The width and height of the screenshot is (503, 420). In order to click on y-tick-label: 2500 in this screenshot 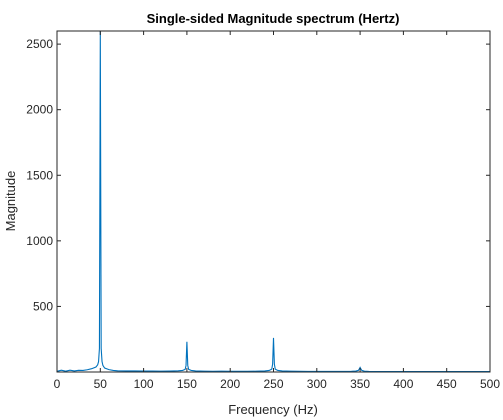, I will do `click(39, 44)`.